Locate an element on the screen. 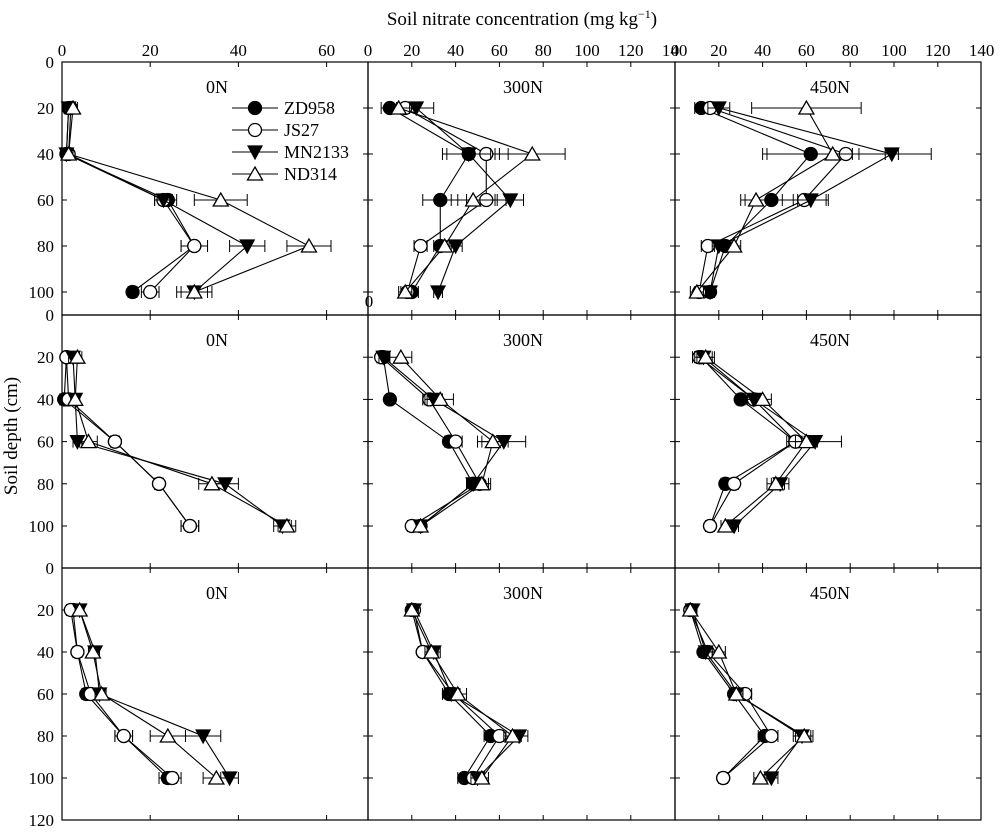  legend-label: MN2133 is located at coordinates (316, 152).